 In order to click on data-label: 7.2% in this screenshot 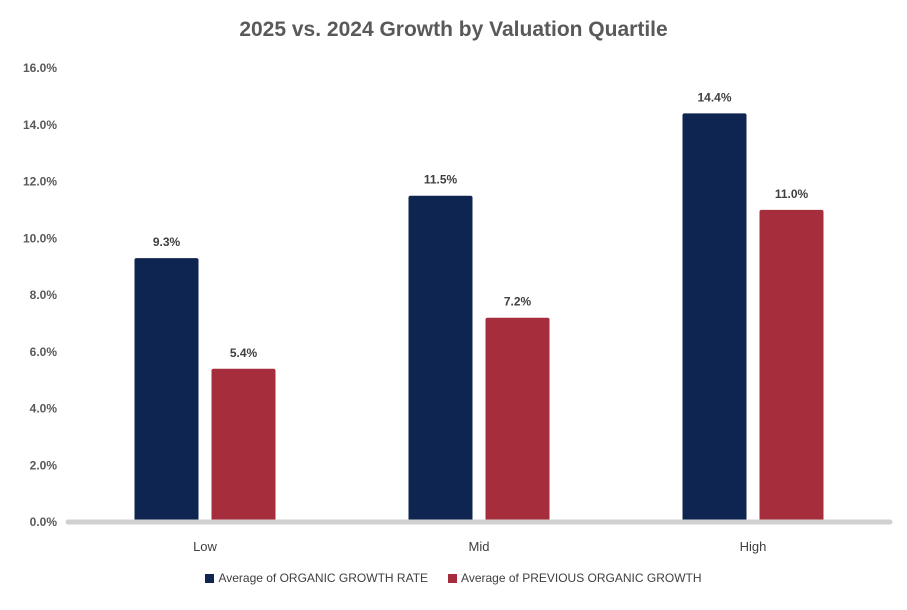, I will do `click(518, 302)`.